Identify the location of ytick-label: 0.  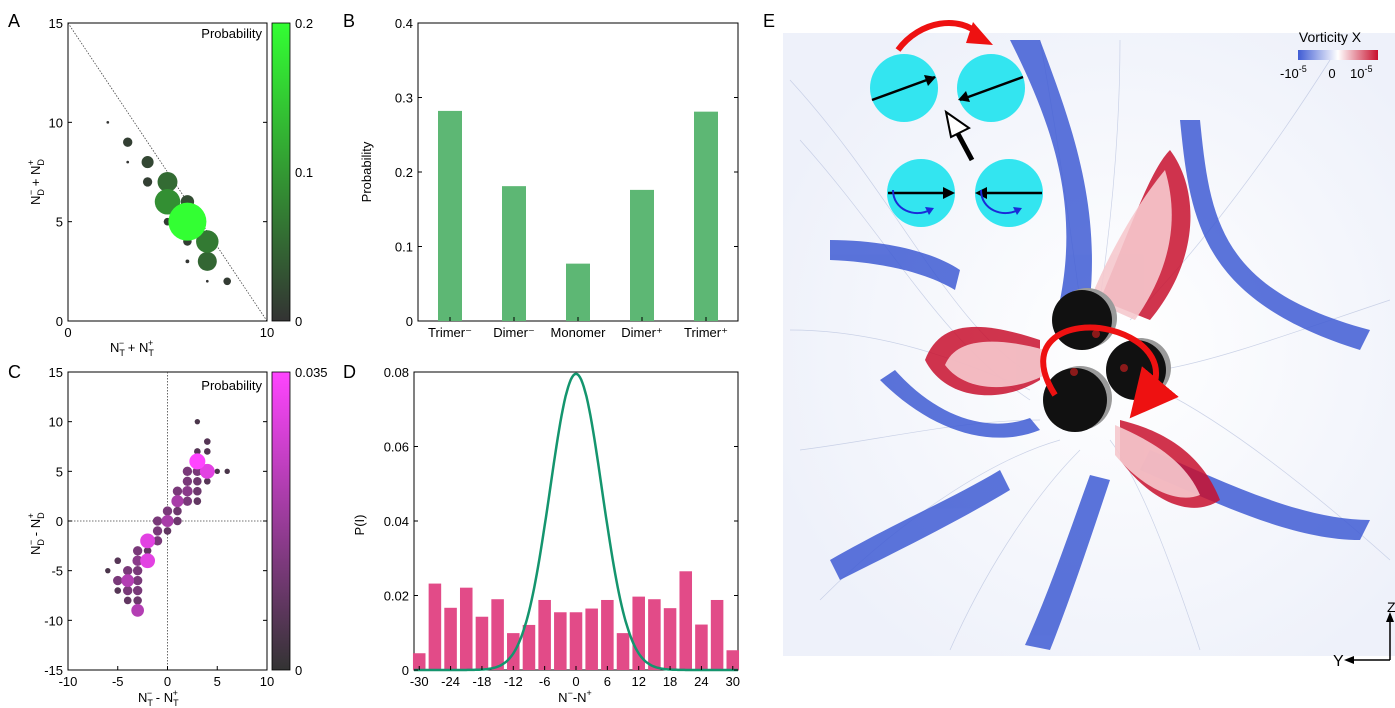
(409, 321).